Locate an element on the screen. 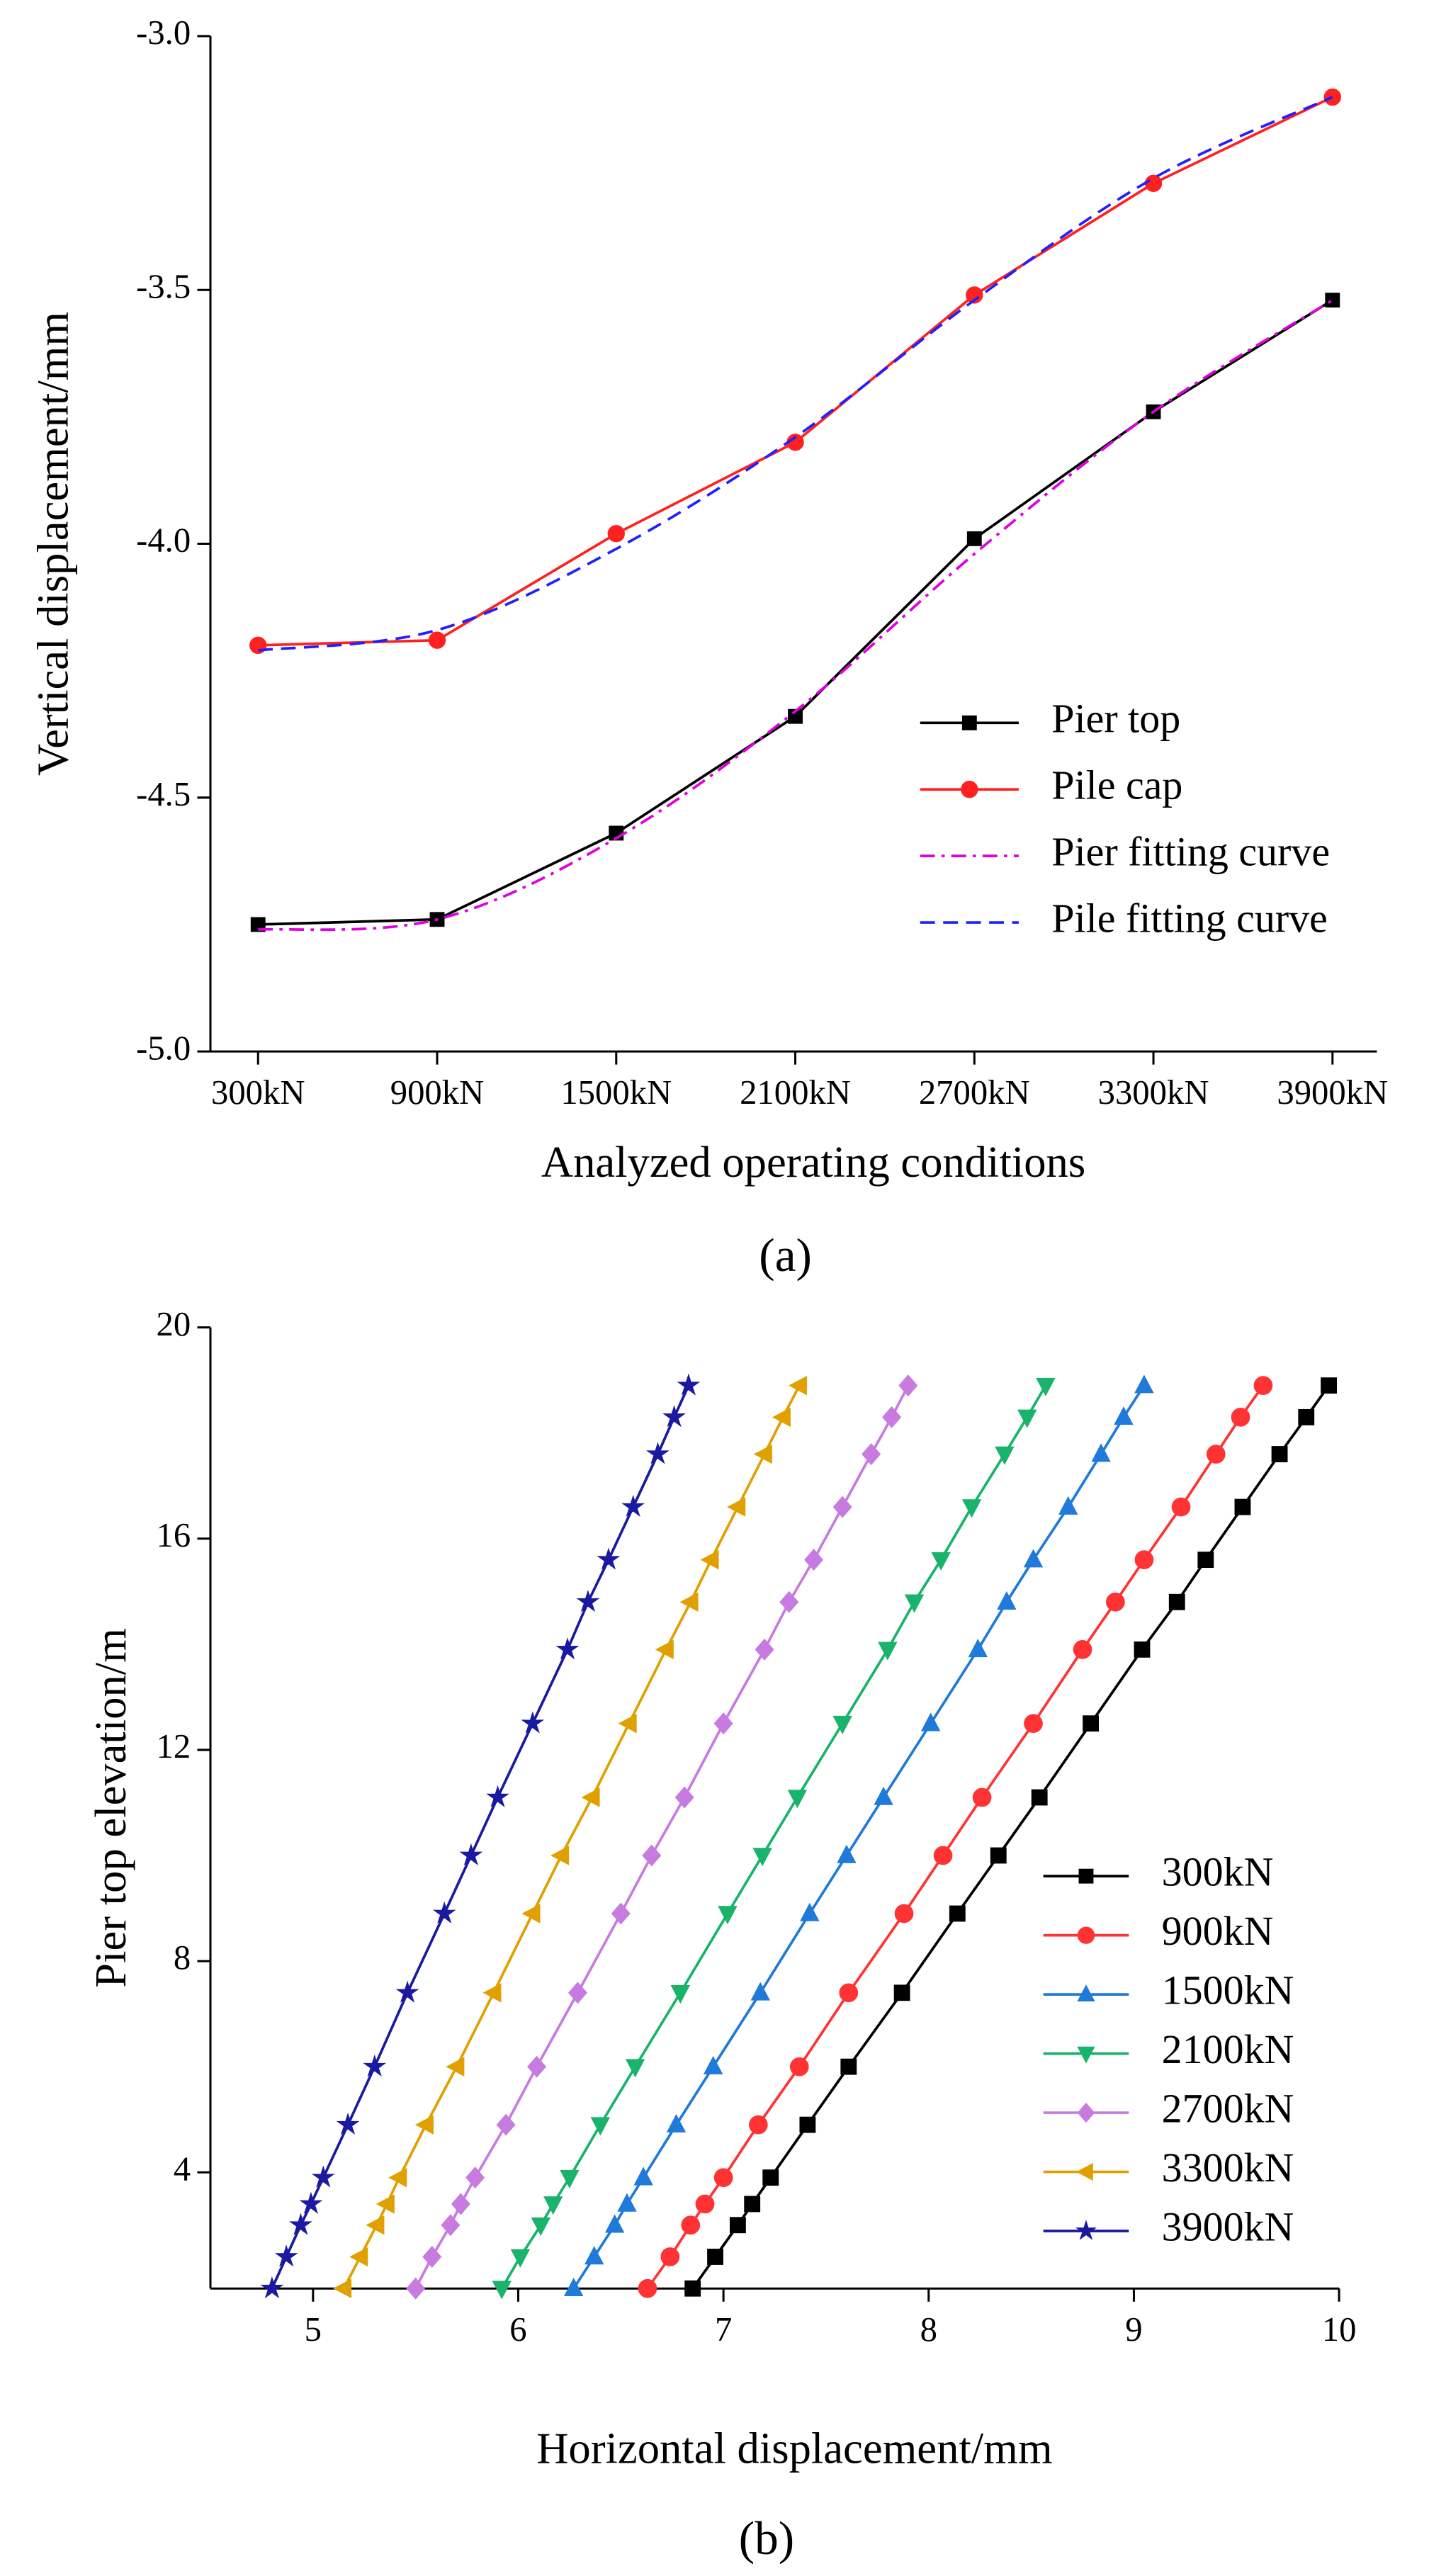 This screenshot has height=2576, width=1446. x-tick-label: 3300kN is located at coordinates (1153, 1092).